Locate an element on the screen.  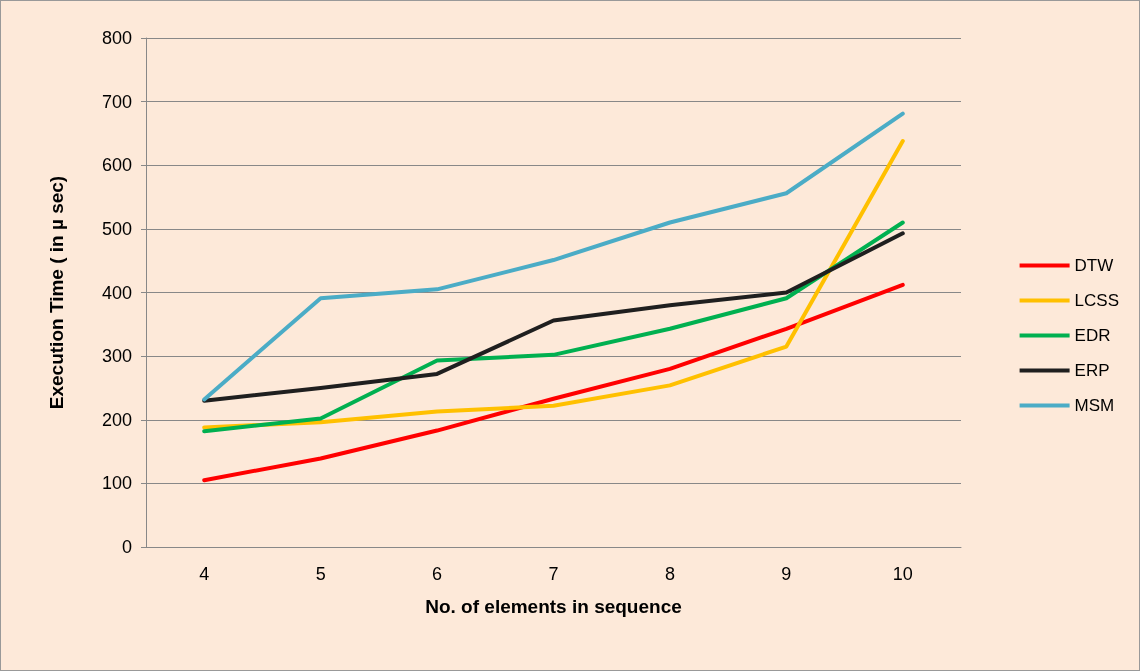
y-tick-label: 500 is located at coordinates (116, 228).